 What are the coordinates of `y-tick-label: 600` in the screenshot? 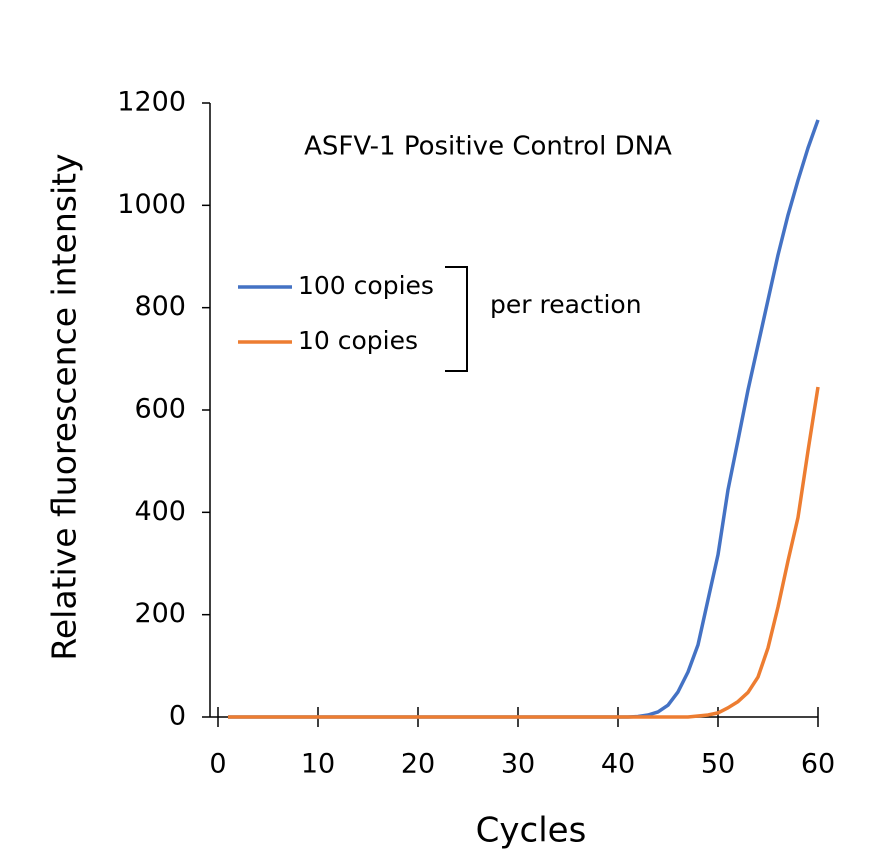 It's located at (160, 409).